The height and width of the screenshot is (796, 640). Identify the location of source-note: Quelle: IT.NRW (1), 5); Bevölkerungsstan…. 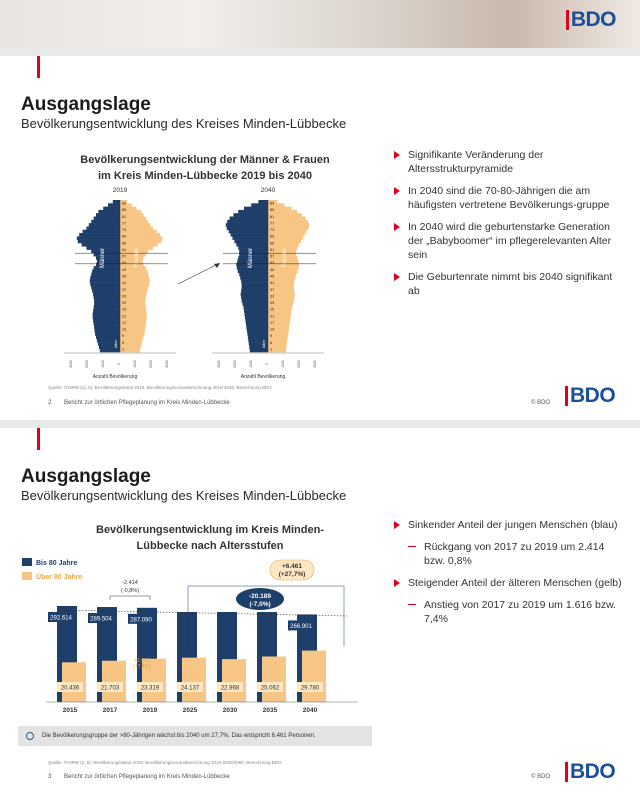
(160, 387).